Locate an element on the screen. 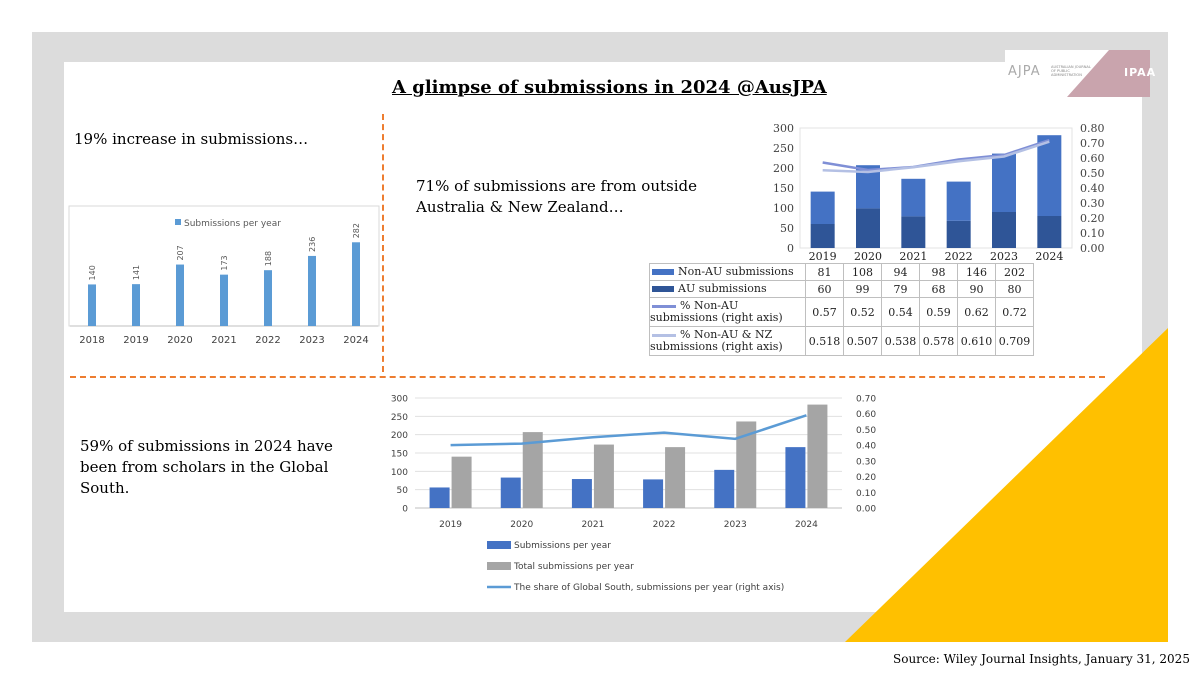 The image size is (1200, 675). chart3-x-tick-2023: 2023 is located at coordinates (735, 525).